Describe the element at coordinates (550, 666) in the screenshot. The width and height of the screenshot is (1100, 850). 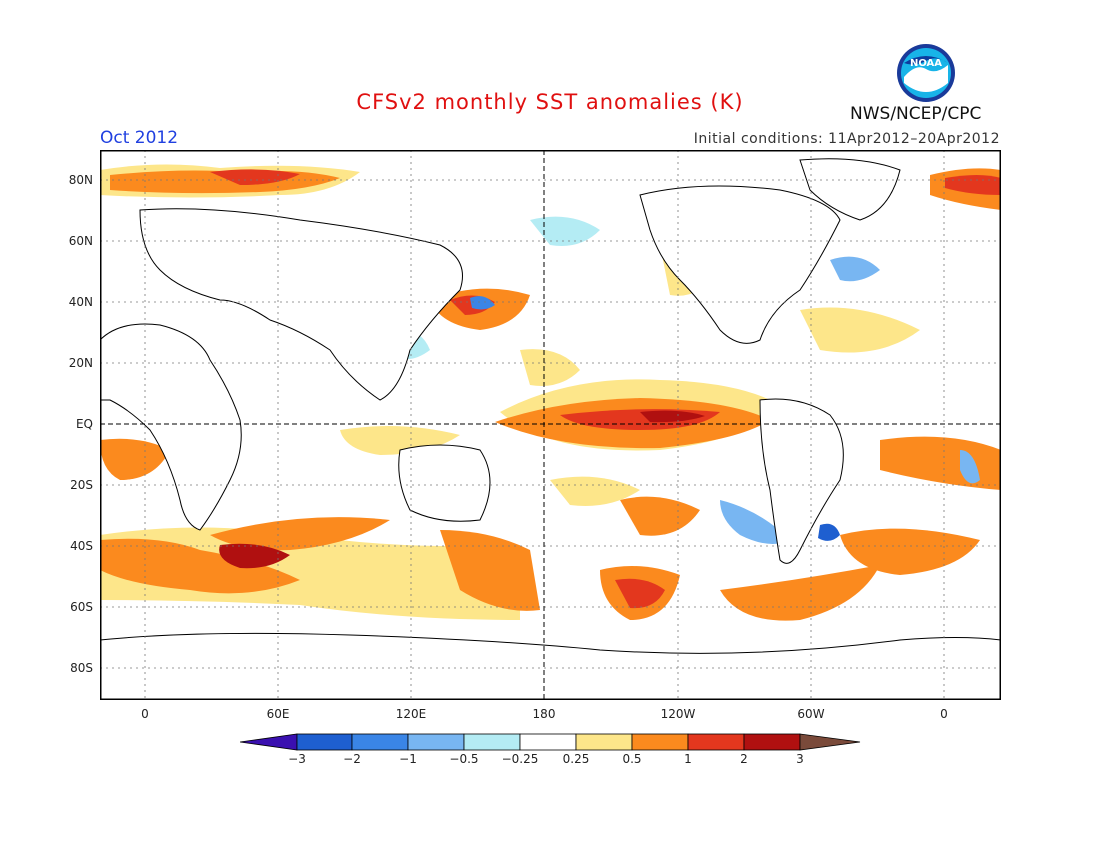
I see `antarctica` at that location.